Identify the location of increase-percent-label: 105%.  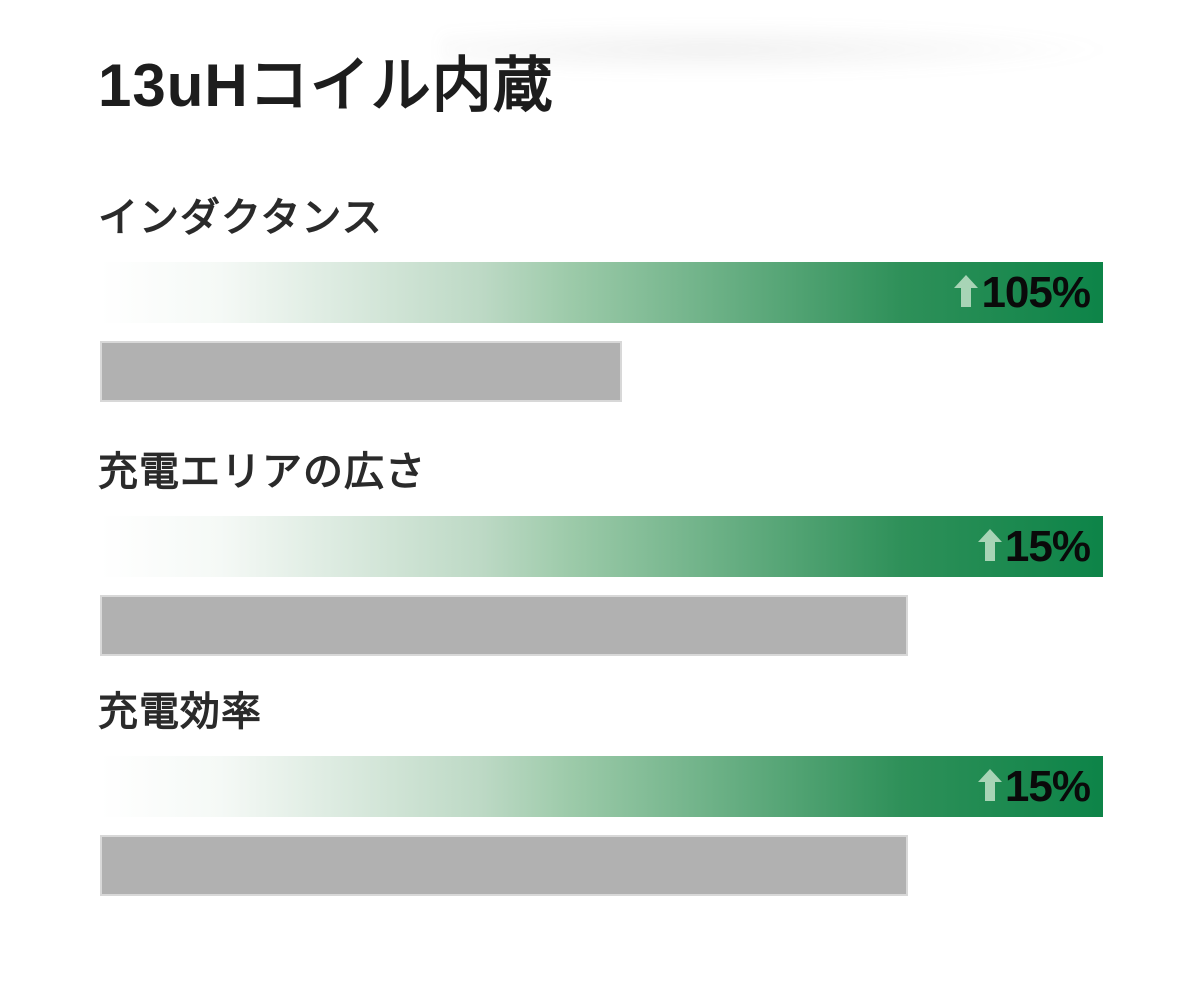
(1036, 292).